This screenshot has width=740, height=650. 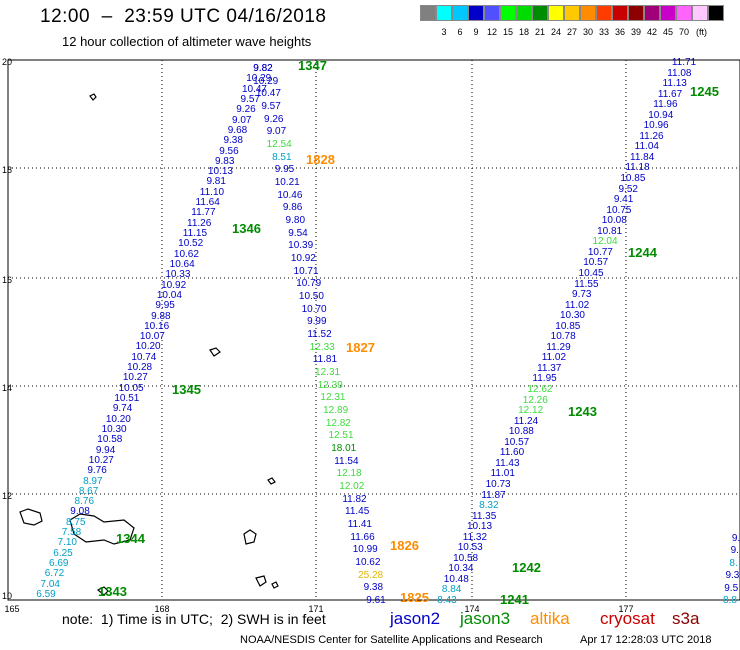 What do you see at coordinates (563, 337) in the screenshot?
I see `wave-height-value: 10.78` at bounding box center [563, 337].